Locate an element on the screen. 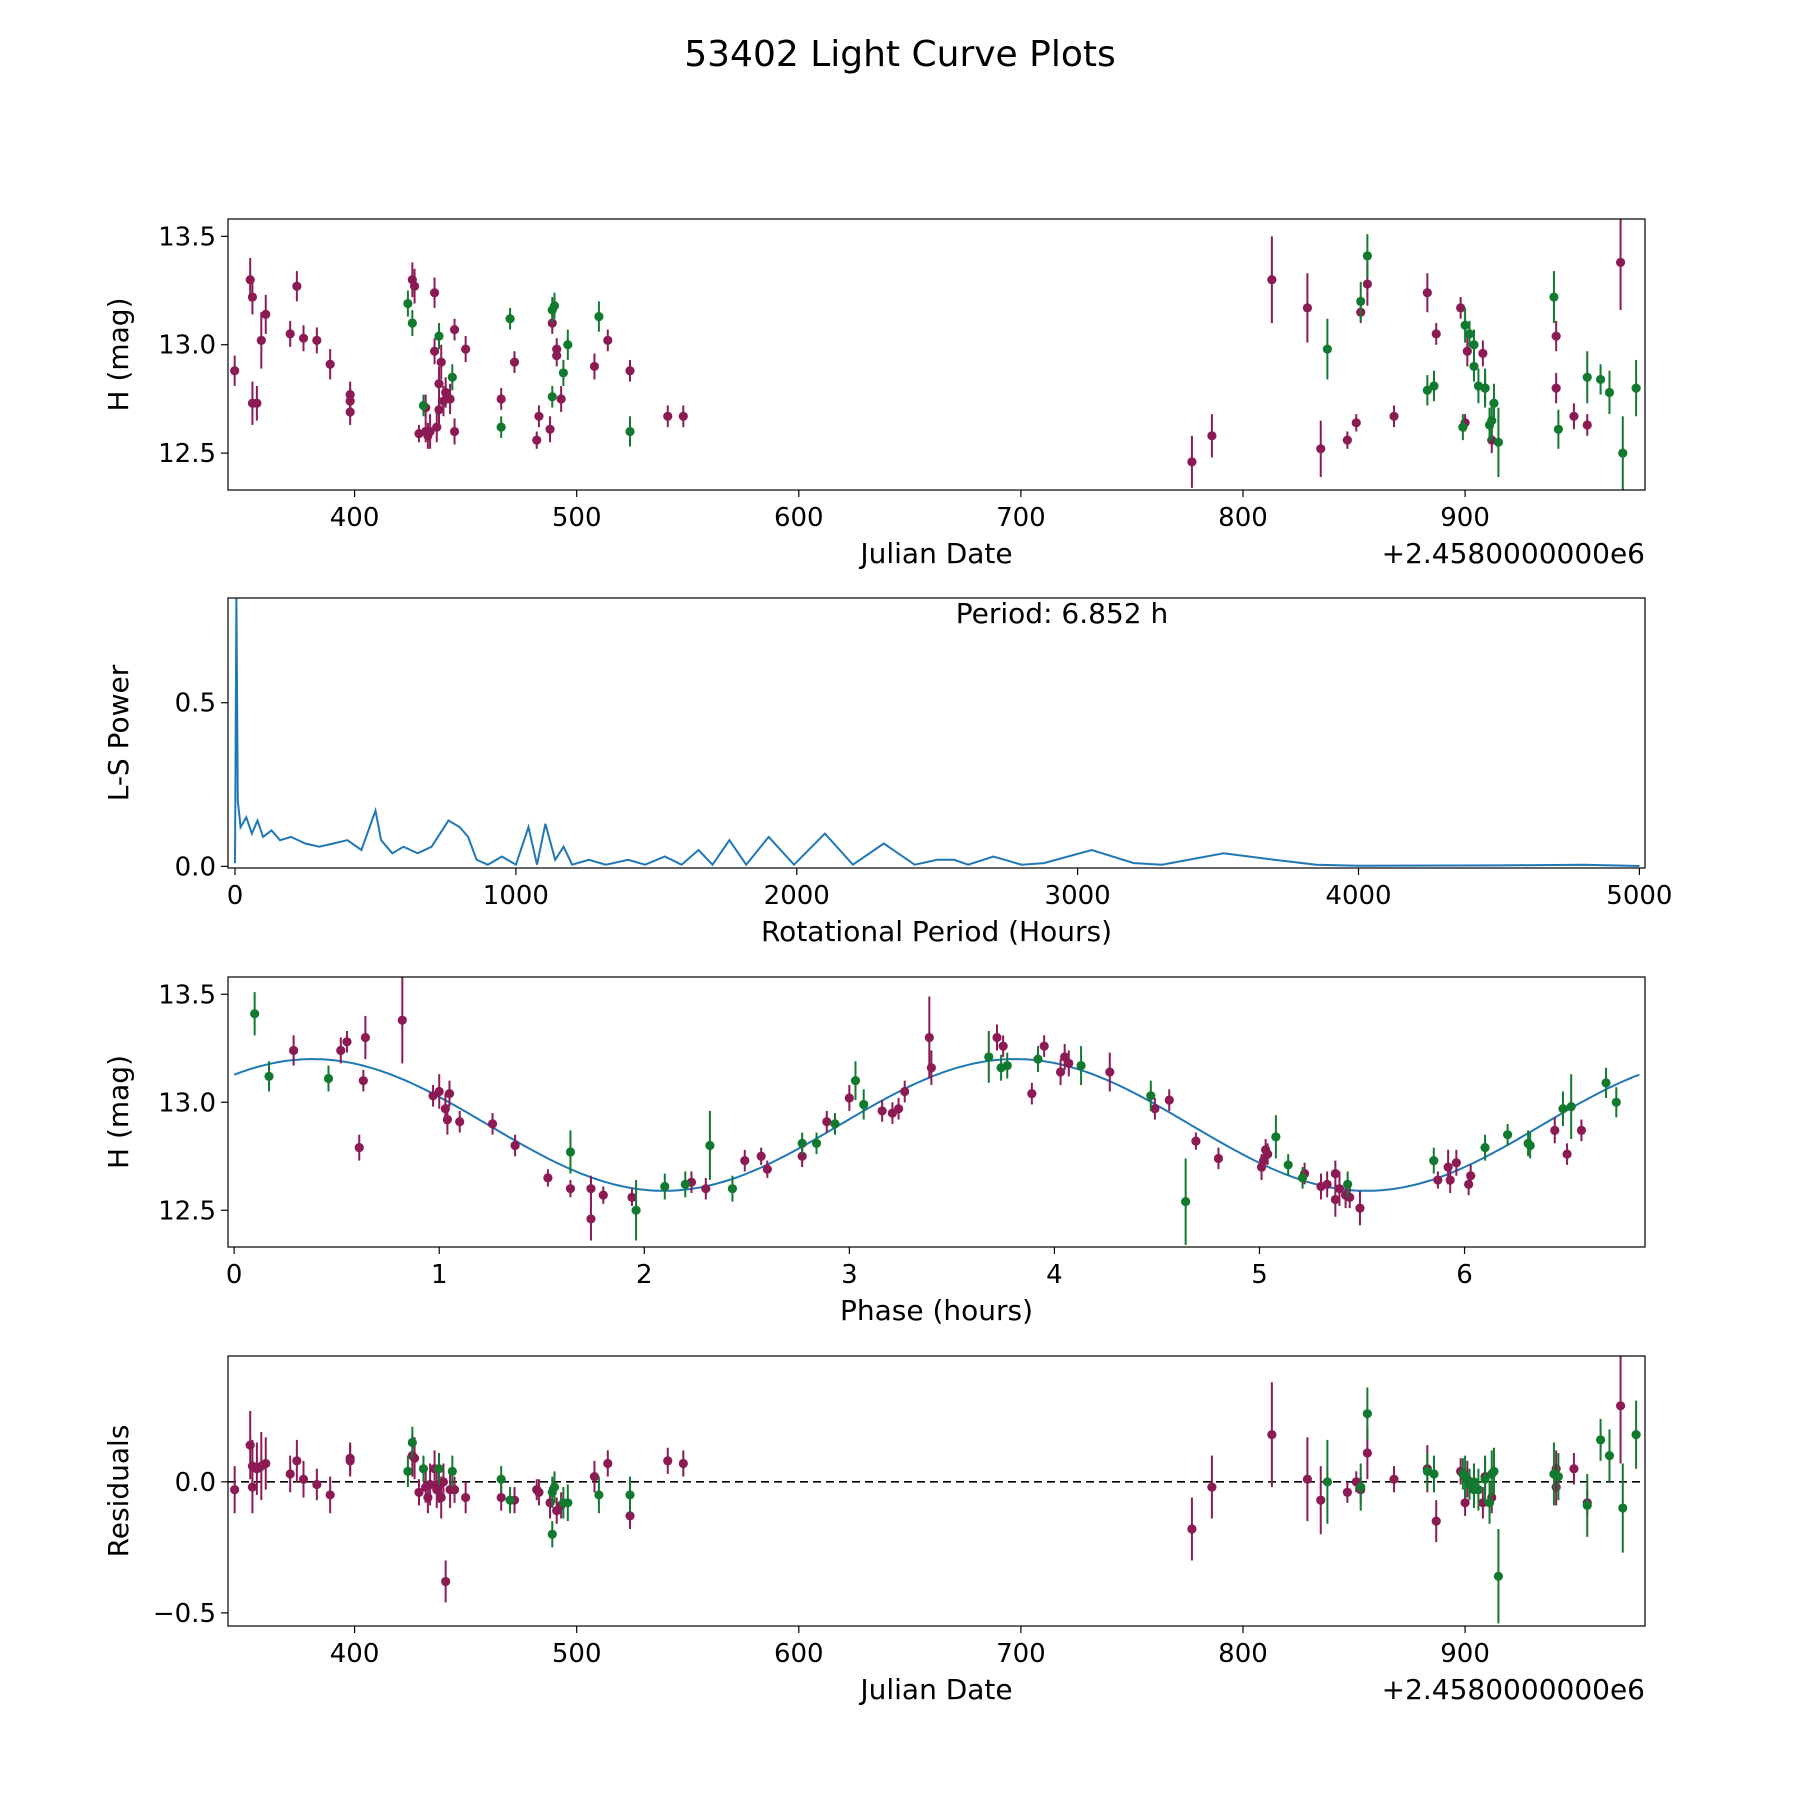 This screenshot has height=1800, width=1800. periodogram-data is located at coordinates (937, 732).